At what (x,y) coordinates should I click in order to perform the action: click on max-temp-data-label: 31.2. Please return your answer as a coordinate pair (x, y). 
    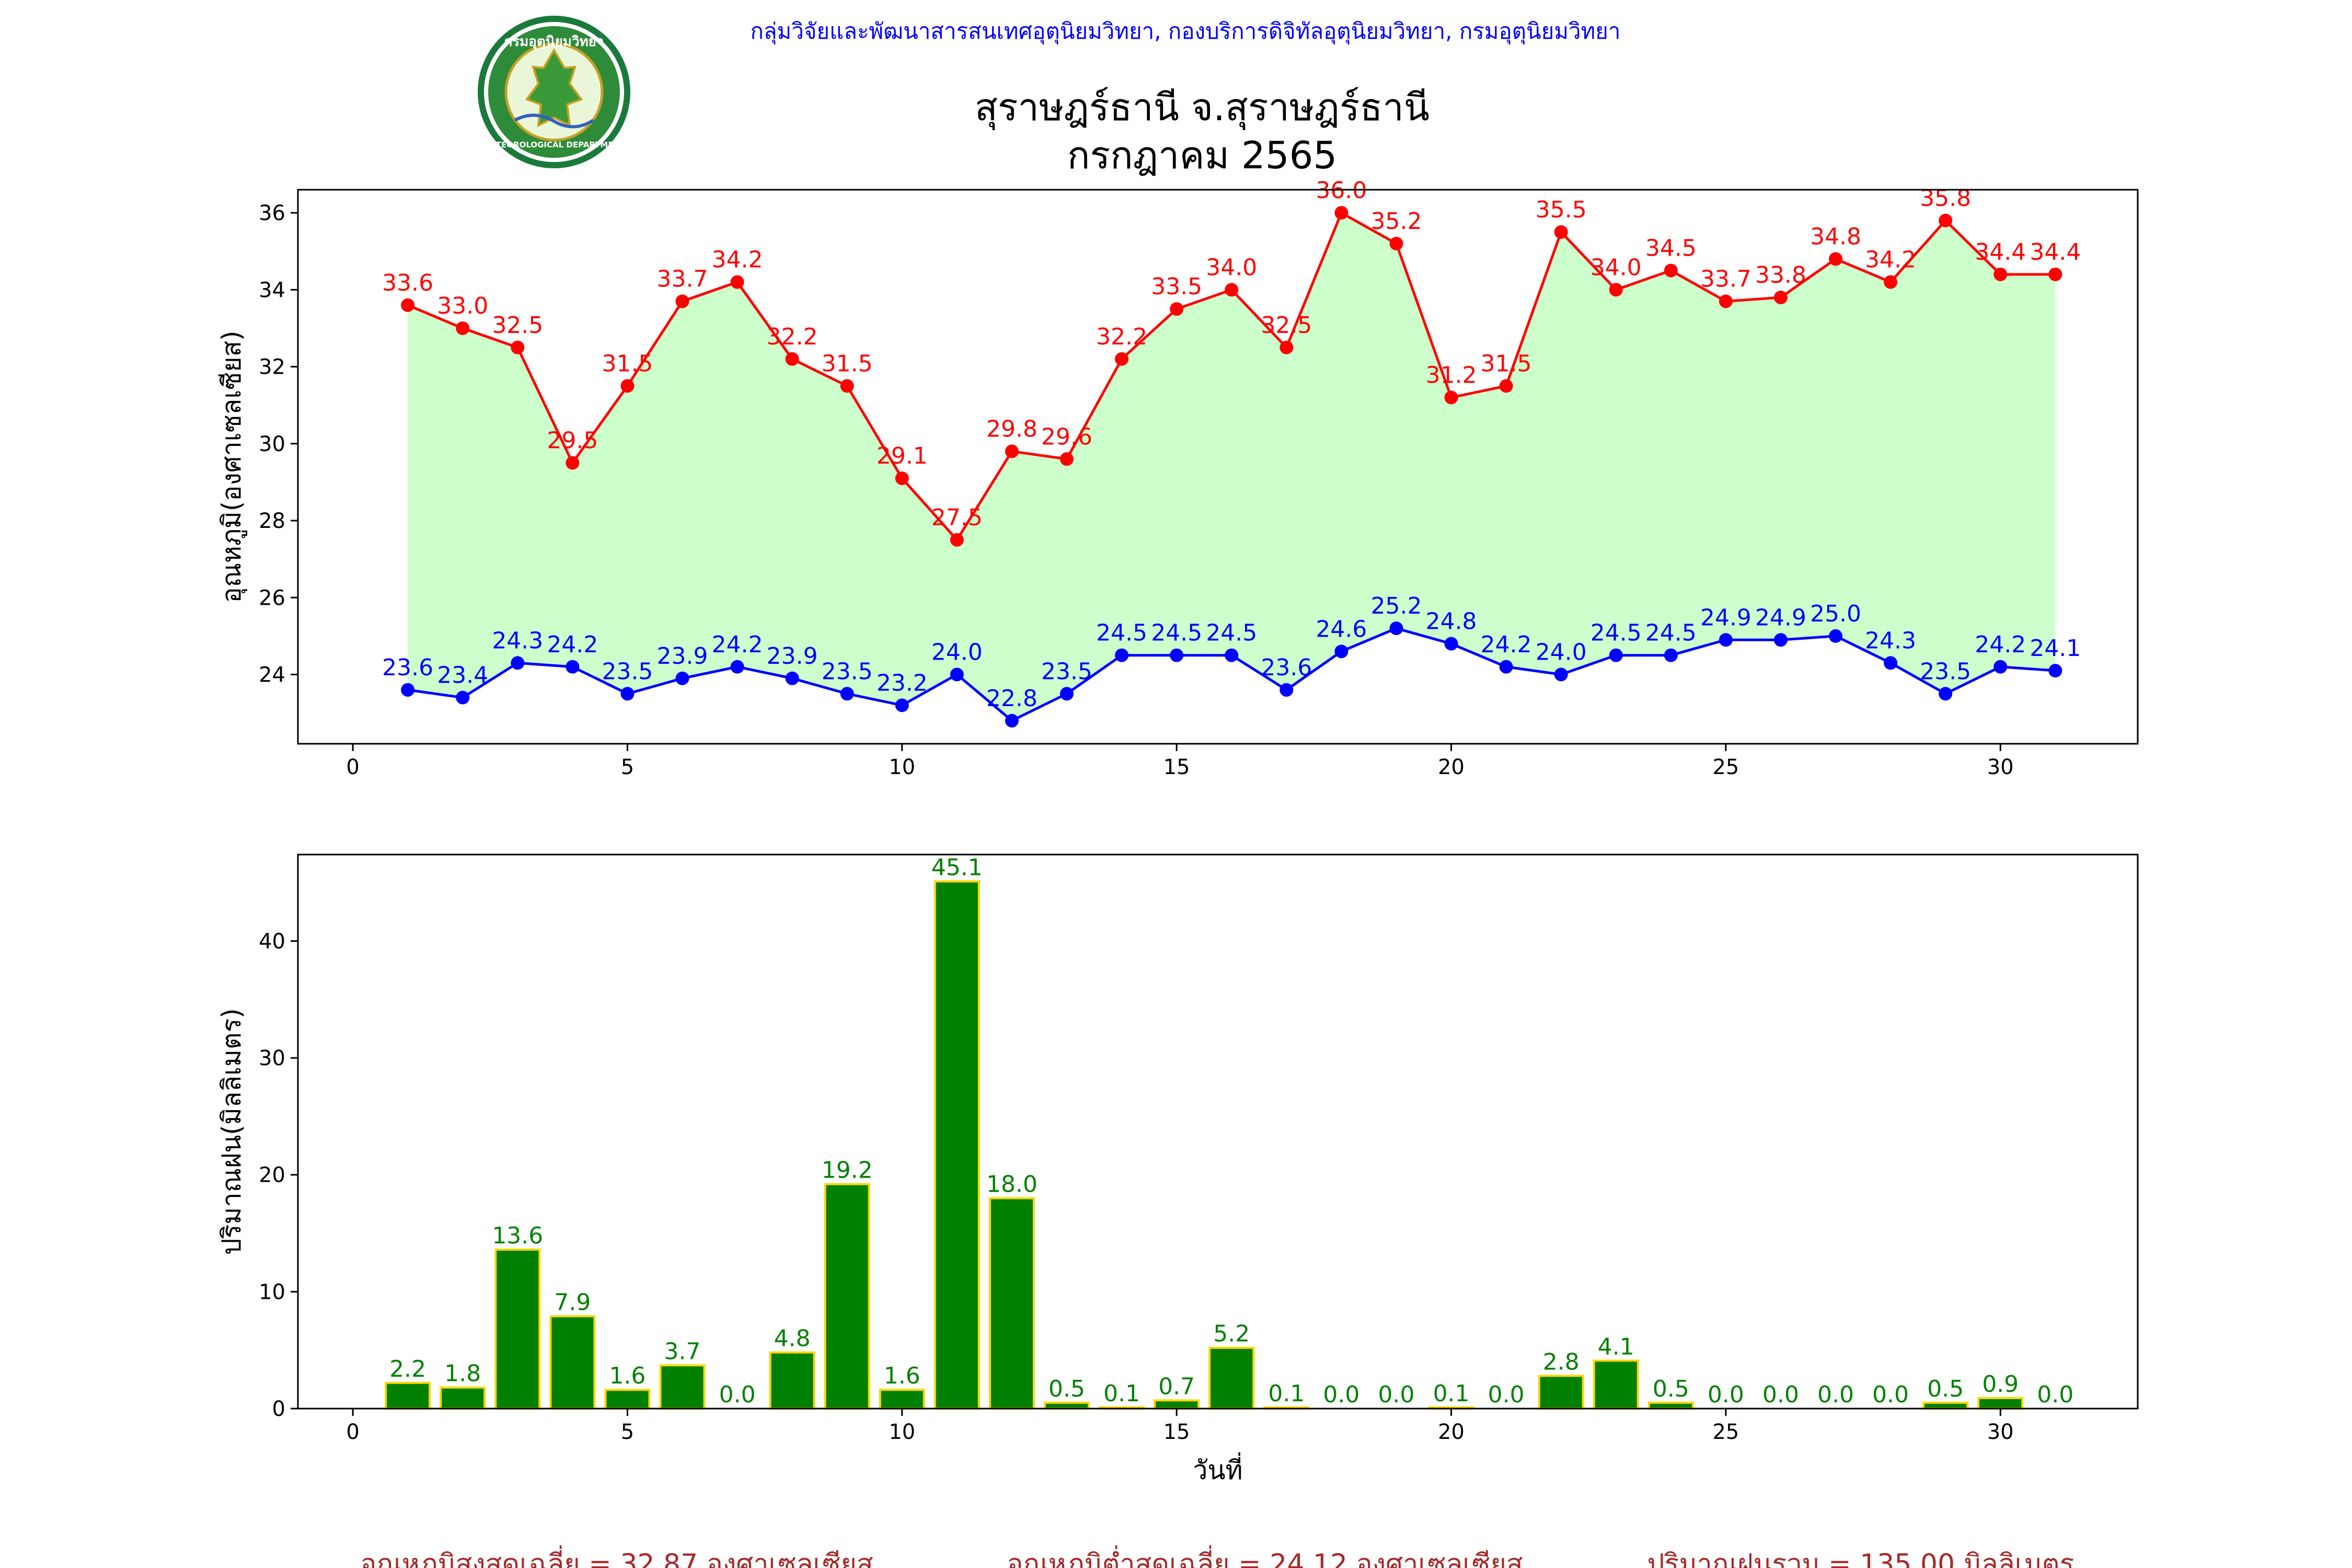
    Looking at the image, I should click on (1451, 375).